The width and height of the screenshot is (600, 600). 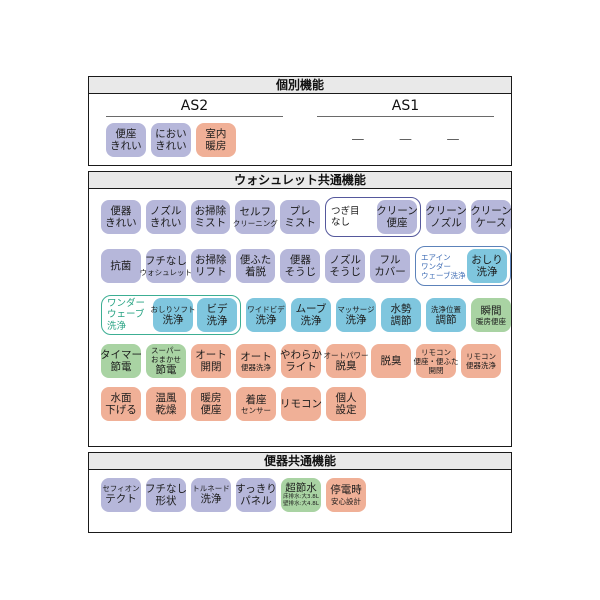 I want to click on feature-badge: フチなし ウォシュレット, so click(x=166, y=266).